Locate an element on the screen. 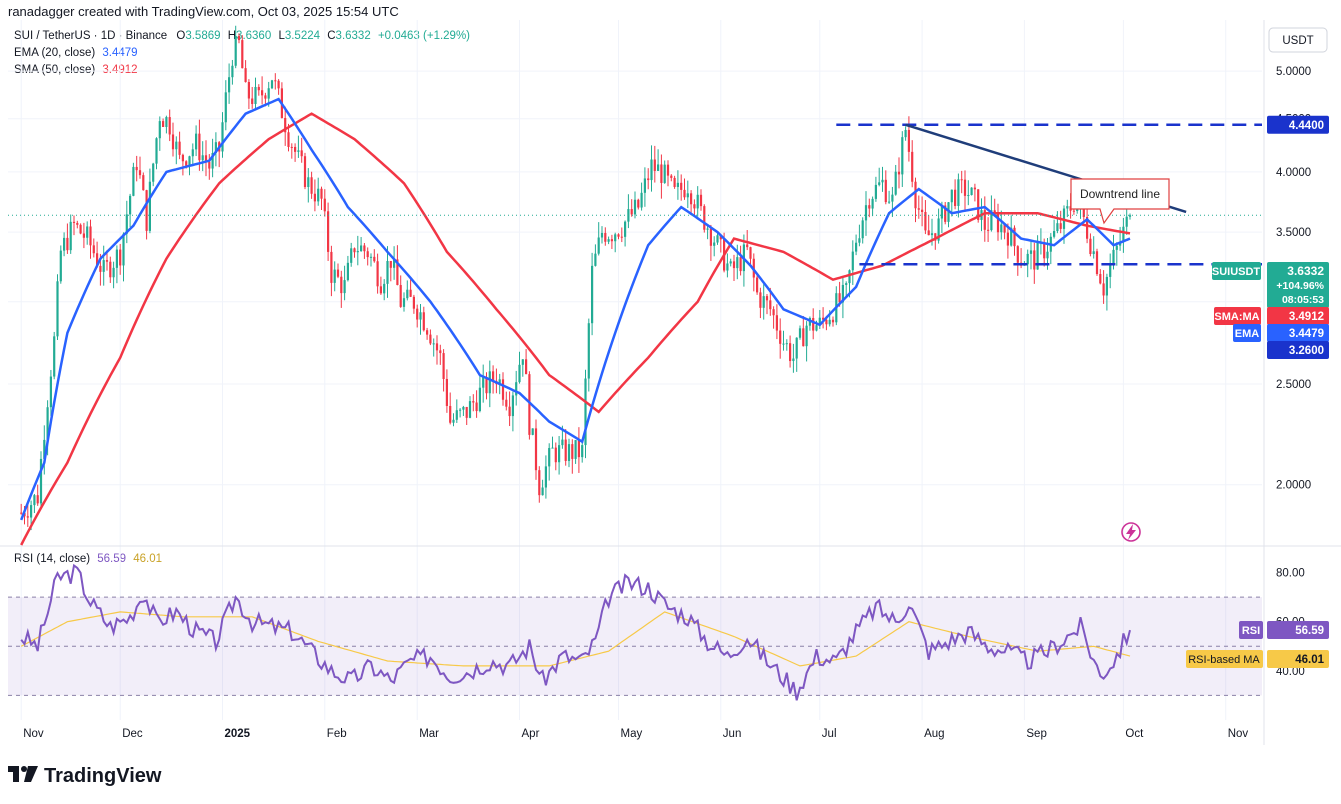  tradingview-logo: TradingView is located at coordinates (84, 776).